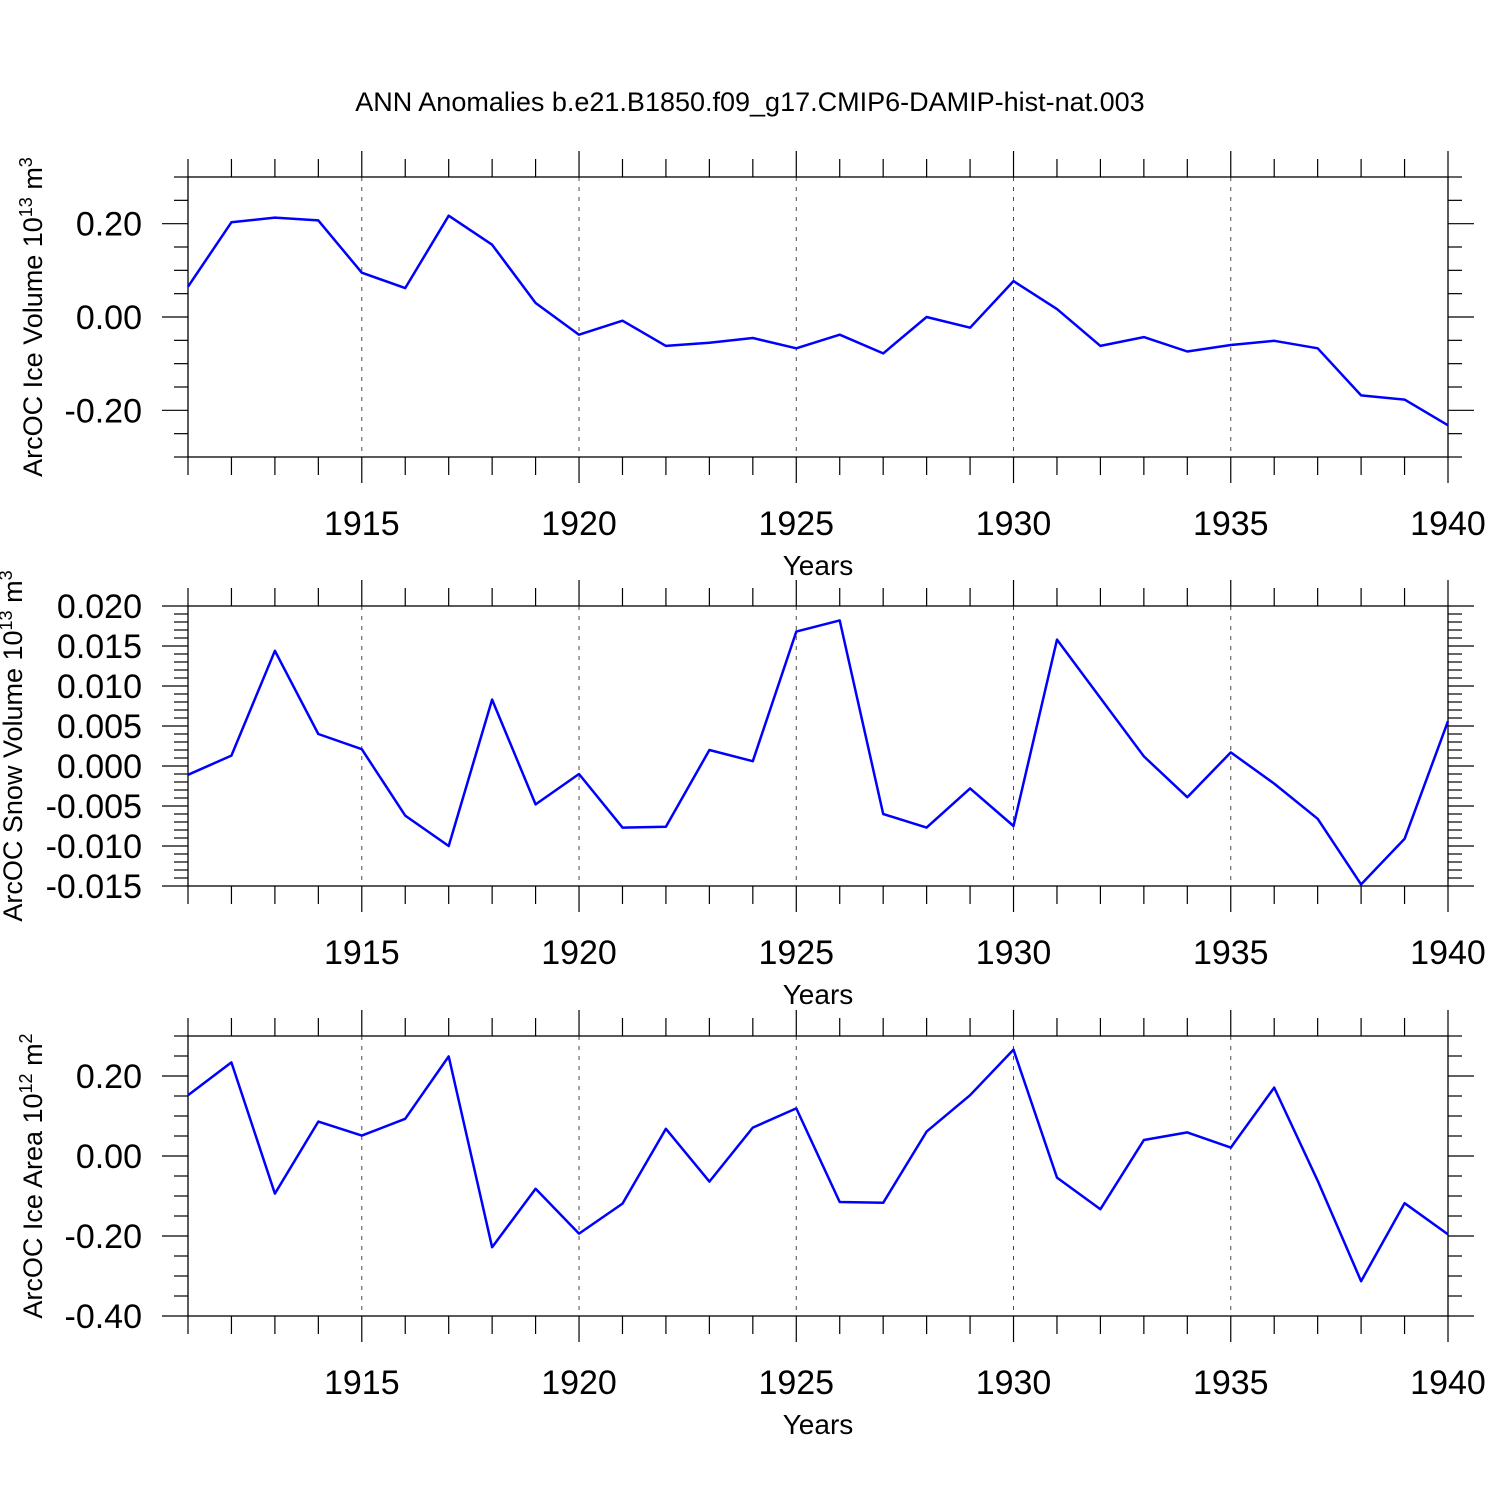 The image size is (1500, 1500). What do you see at coordinates (99, 727) in the screenshot?
I see `panel-1-y-tick-label: 0.005` at bounding box center [99, 727].